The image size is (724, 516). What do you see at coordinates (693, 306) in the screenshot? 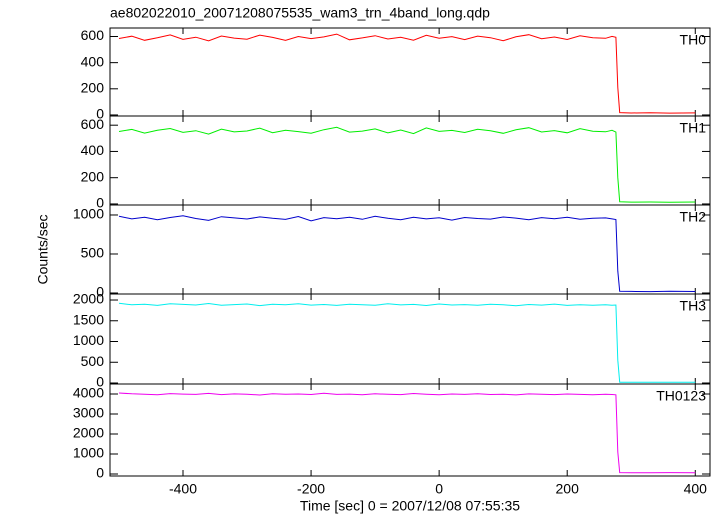
I see `panel-label: TH3` at bounding box center [693, 306].